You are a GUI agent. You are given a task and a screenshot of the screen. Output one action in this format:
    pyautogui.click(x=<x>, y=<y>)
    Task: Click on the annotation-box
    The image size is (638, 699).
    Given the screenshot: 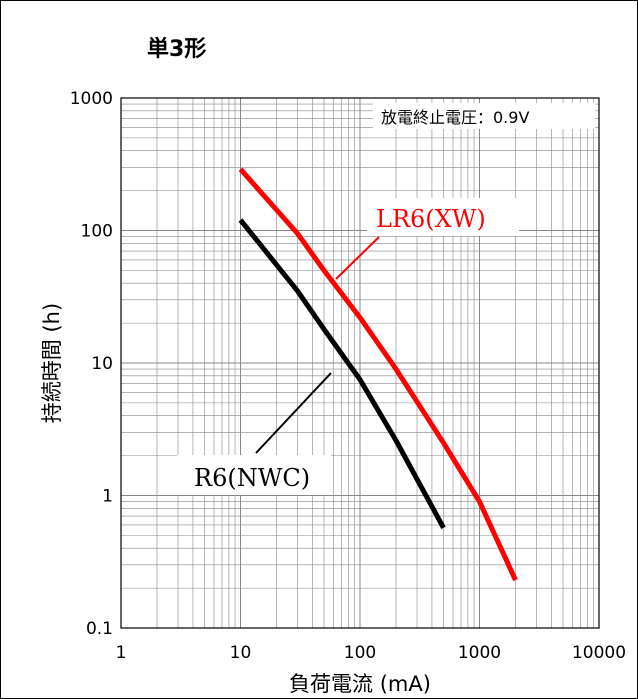 What is the action you would take?
    pyautogui.click(x=484, y=116)
    